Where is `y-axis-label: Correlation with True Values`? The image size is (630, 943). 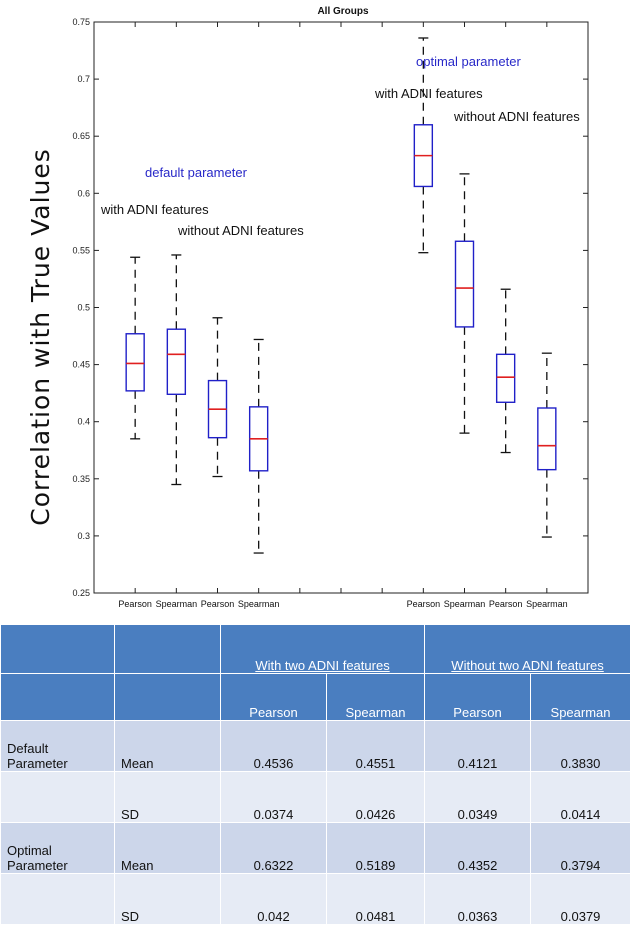
y-axis-label: Correlation with True Values is located at coordinates (40, 337).